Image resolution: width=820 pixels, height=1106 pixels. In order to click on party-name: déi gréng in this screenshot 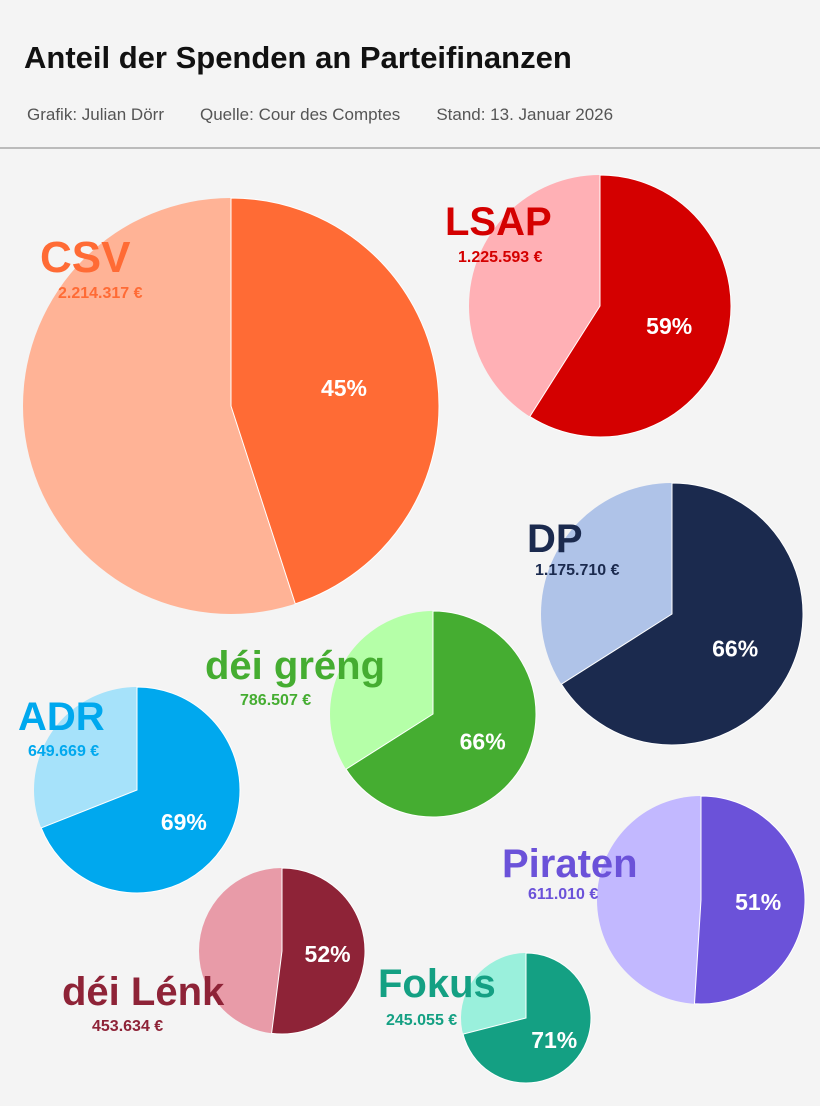, I will do `click(295, 666)`.